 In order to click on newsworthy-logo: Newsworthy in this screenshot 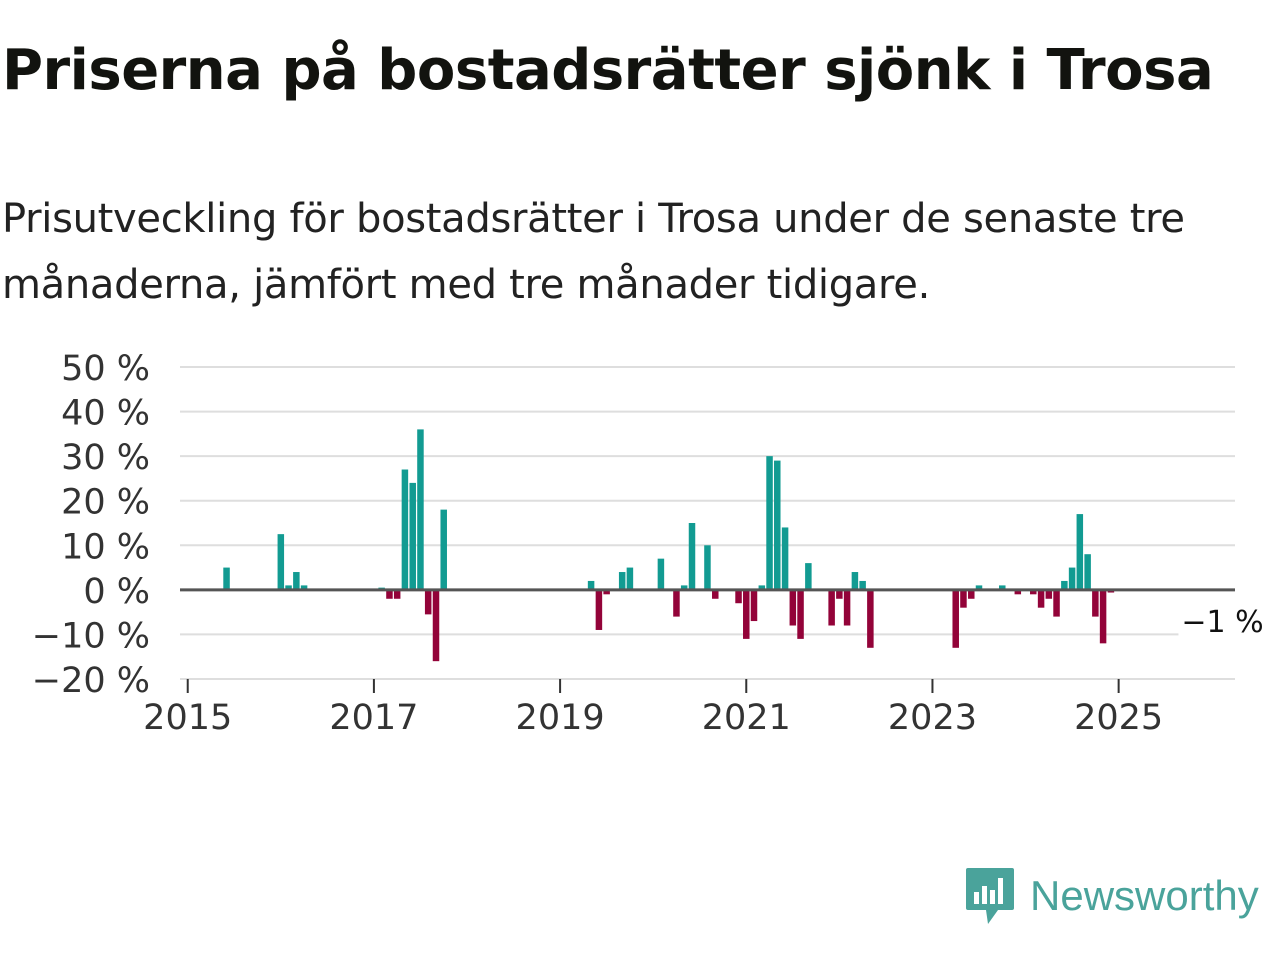, I will do `click(1111, 896)`.